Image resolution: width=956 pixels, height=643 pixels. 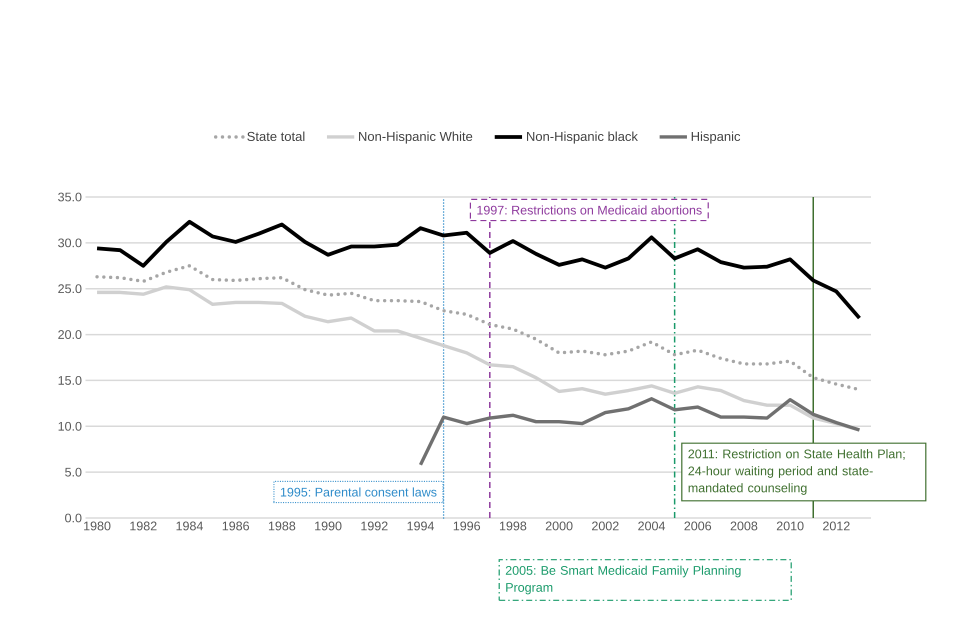 I want to click on x-tick-label: 1998, so click(x=513, y=526).